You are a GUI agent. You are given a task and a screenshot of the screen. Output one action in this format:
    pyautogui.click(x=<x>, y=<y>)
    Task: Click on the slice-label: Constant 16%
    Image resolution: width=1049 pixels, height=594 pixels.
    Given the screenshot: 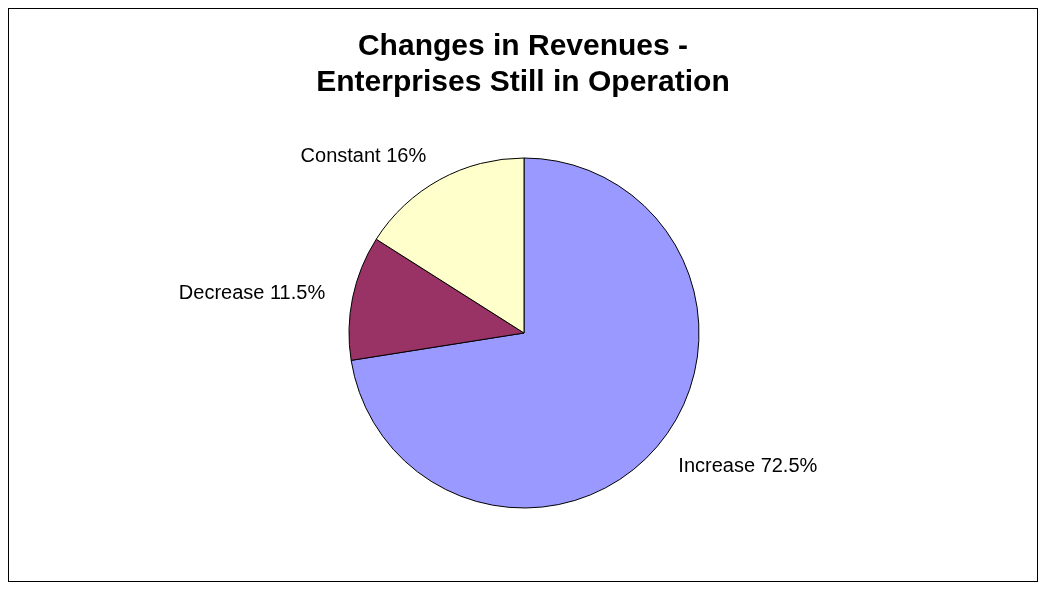 What is the action you would take?
    pyautogui.click(x=363, y=155)
    